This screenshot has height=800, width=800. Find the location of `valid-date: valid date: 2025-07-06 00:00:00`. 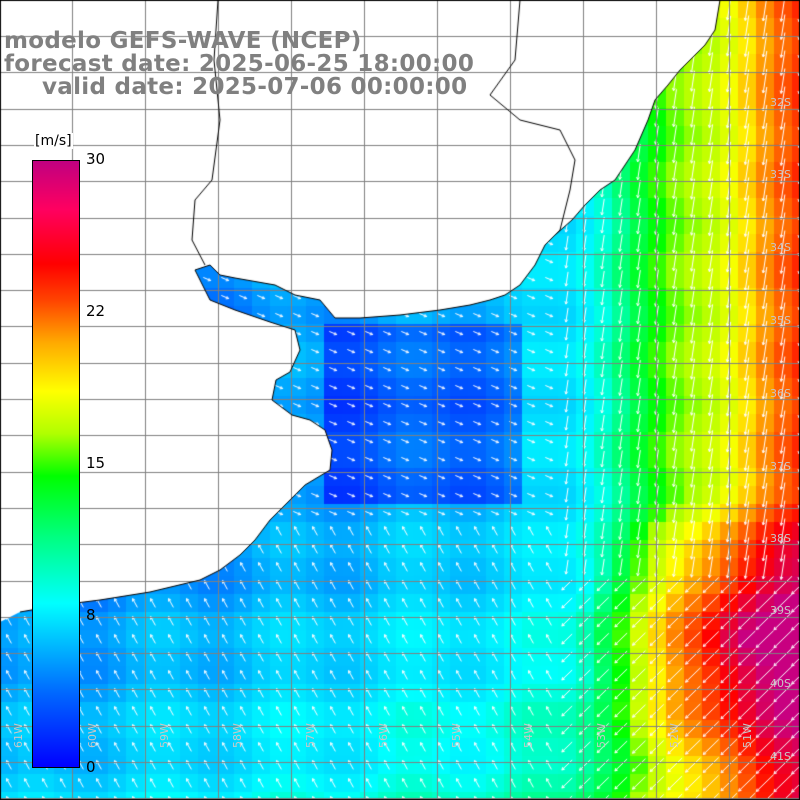

valid-date: valid date: 2025-07-06 00:00:00 is located at coordinates (255, 87).